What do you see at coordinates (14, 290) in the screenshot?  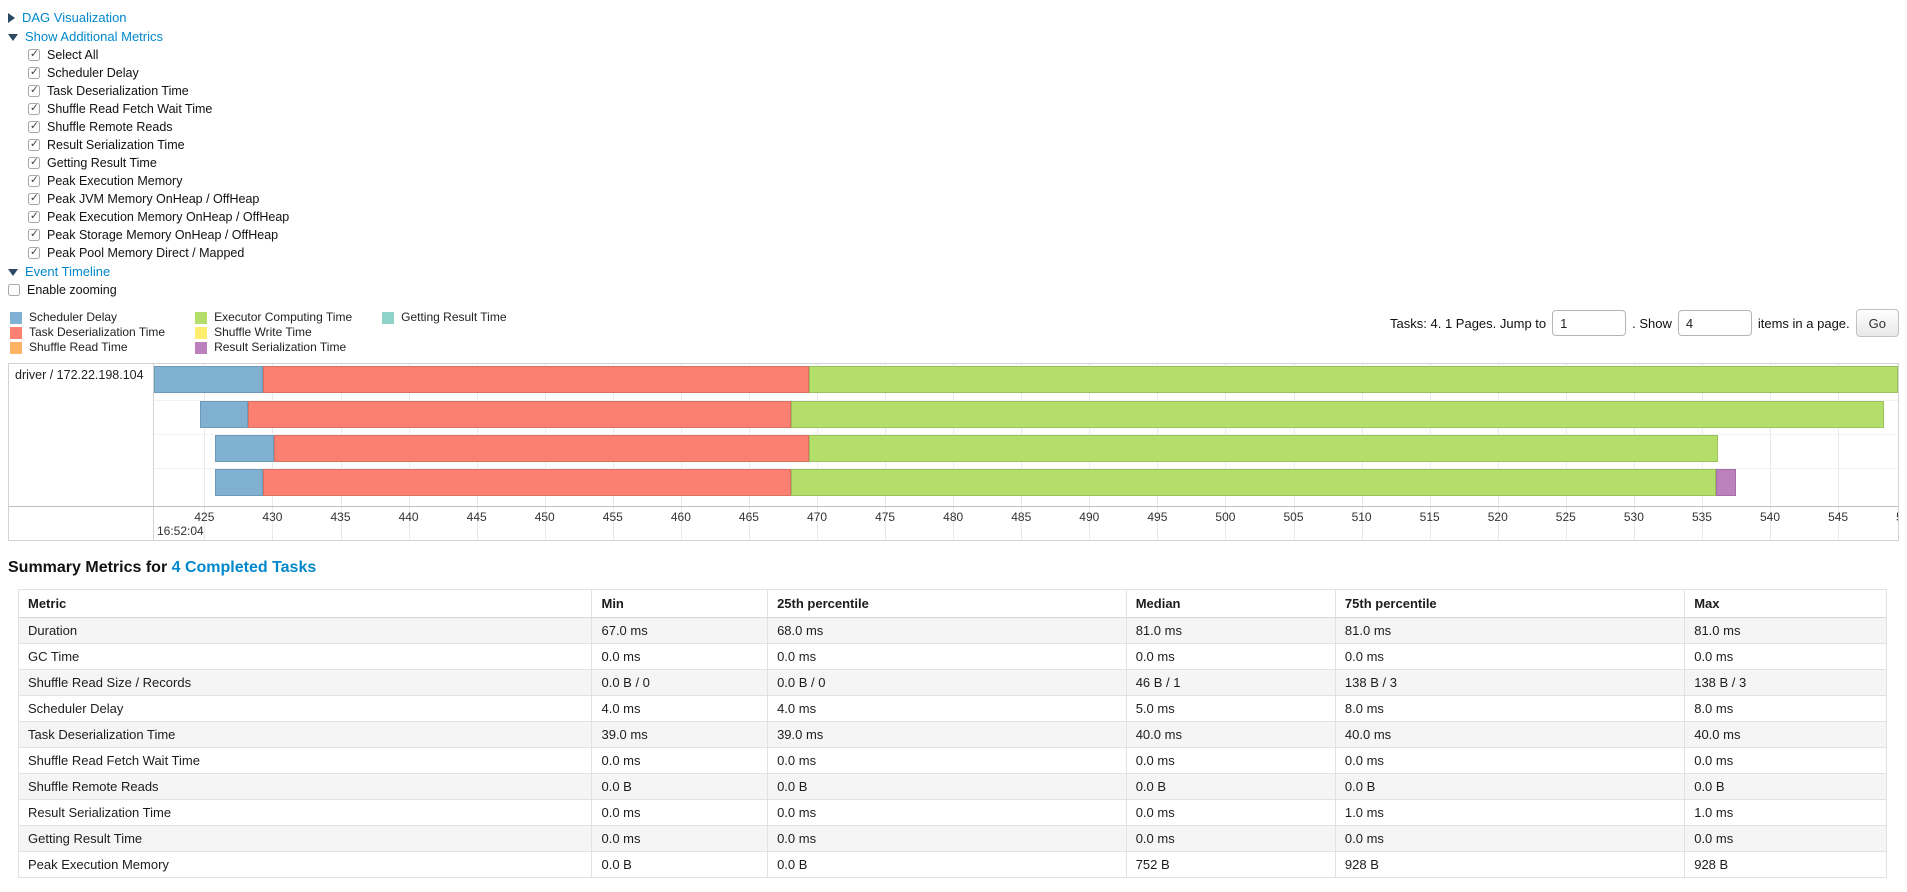 I see `enable-zooming-checkbox` at bounding box center [14, 290].